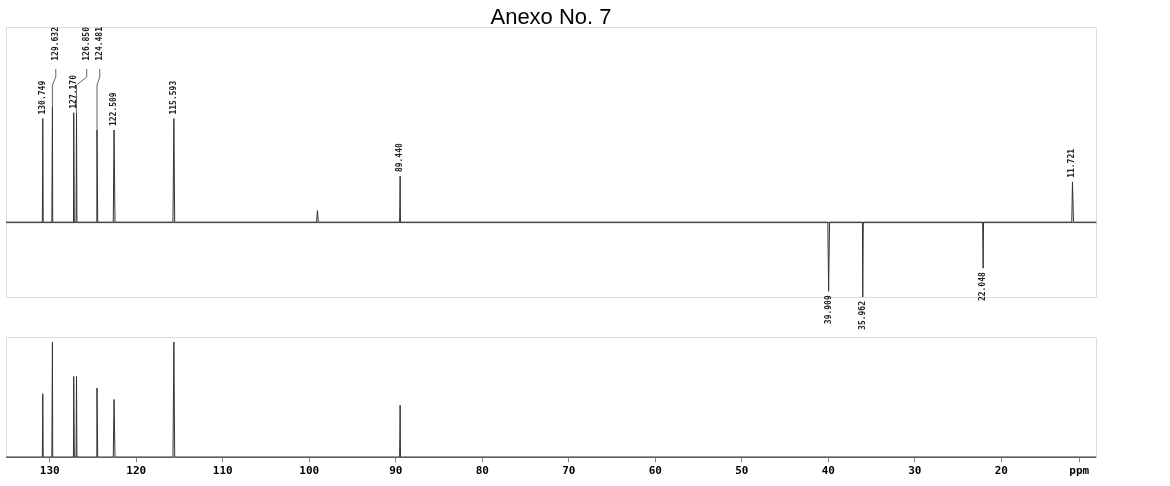  I want to click on annotation: 124.481, so click(99, 43).